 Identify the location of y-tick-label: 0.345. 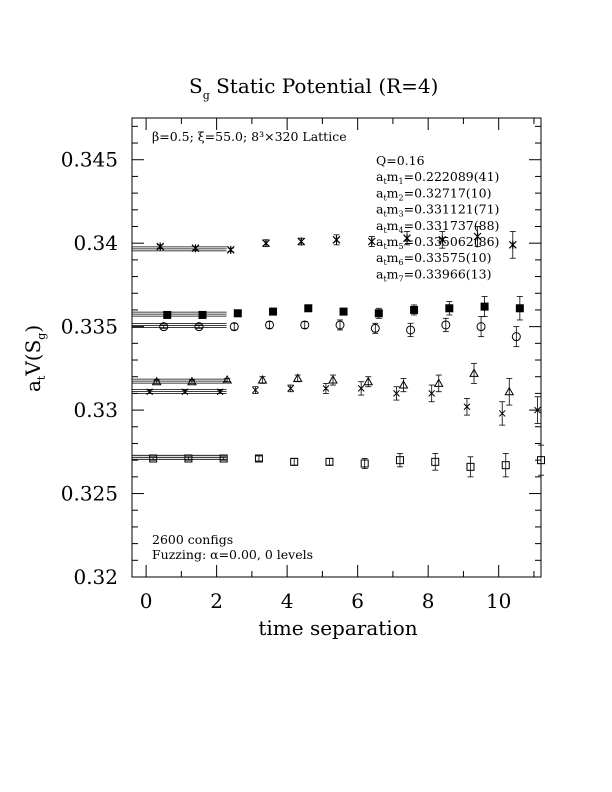
(89, 160).